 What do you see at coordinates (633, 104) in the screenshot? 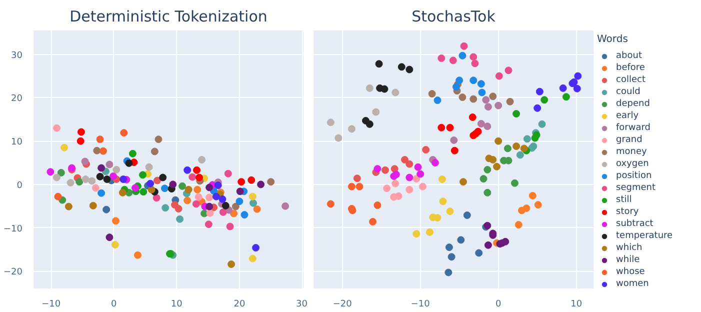
I see `legend-label: depend` at bounding box center [633, 104].